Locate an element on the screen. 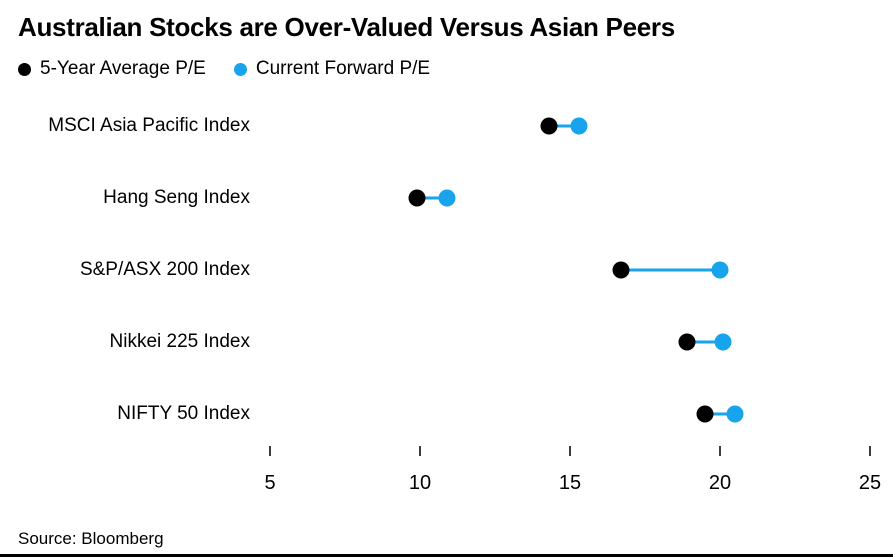  x-tick-label: 25 is located at coordinates (870, 483).